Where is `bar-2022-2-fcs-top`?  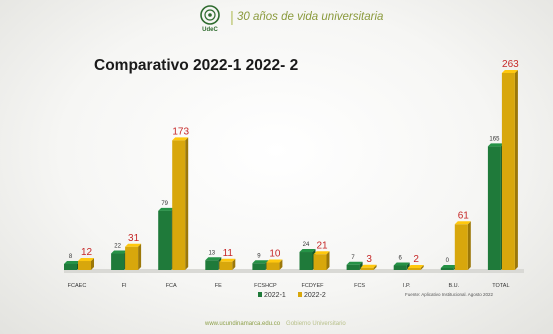 bar-2022-2-fcs-top is located at coordinates (368, 266).